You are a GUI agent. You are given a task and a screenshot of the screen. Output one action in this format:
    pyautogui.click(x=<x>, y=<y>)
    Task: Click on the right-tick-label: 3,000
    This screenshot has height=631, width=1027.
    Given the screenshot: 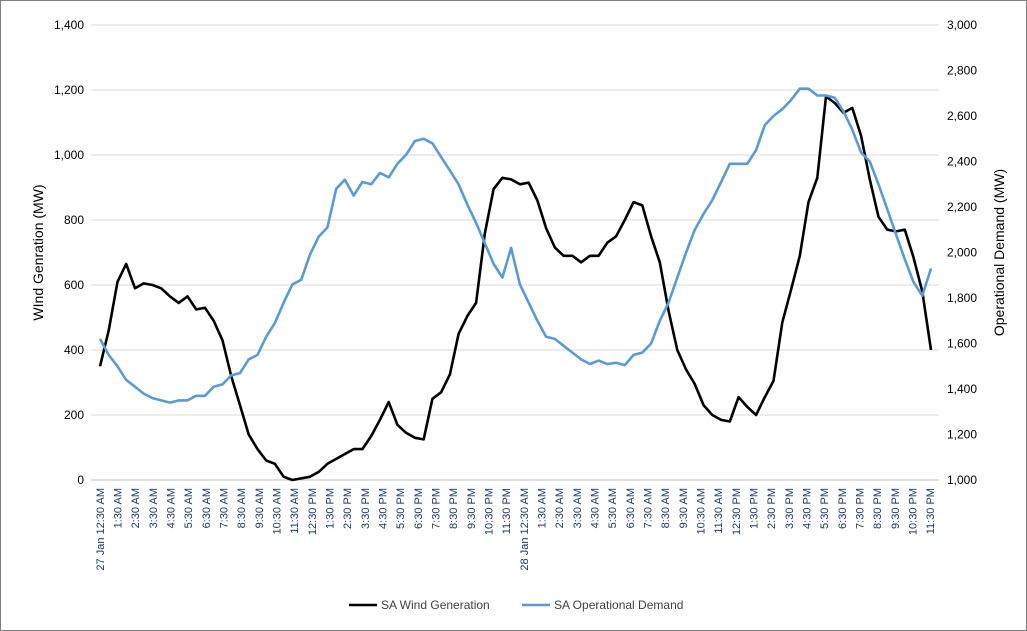 What is the action you would take?
    pyautogui.click(x=962, y=25)
    